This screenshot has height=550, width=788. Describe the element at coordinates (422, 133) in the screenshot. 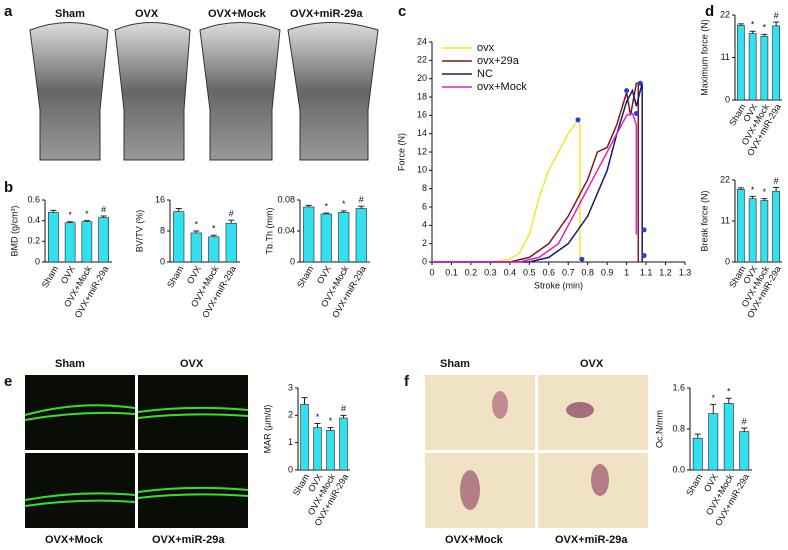

I see `y-tick-label: 14` at that location.